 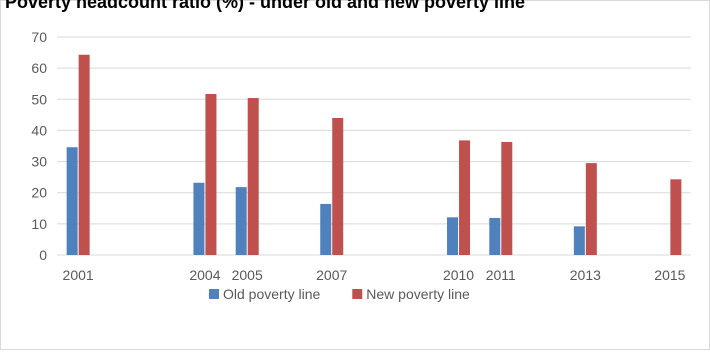 What do you see at coordinates (591, 209) in the screenshot?
I see `bar-new-2013` at bounding box center [591, 209].